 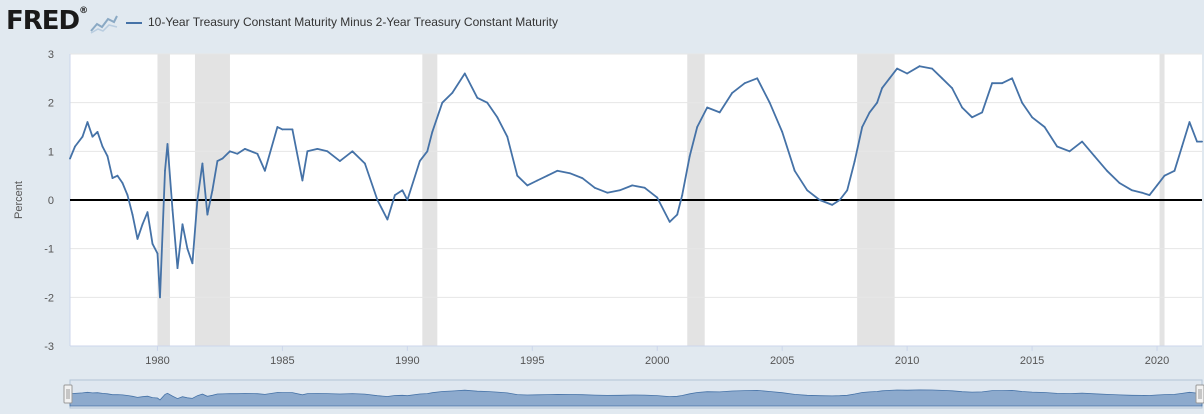 What do you see at coordinates (407, 361) in the screenshot?
I see `x-tick-label: 1990` at bounding box center [407, 361].